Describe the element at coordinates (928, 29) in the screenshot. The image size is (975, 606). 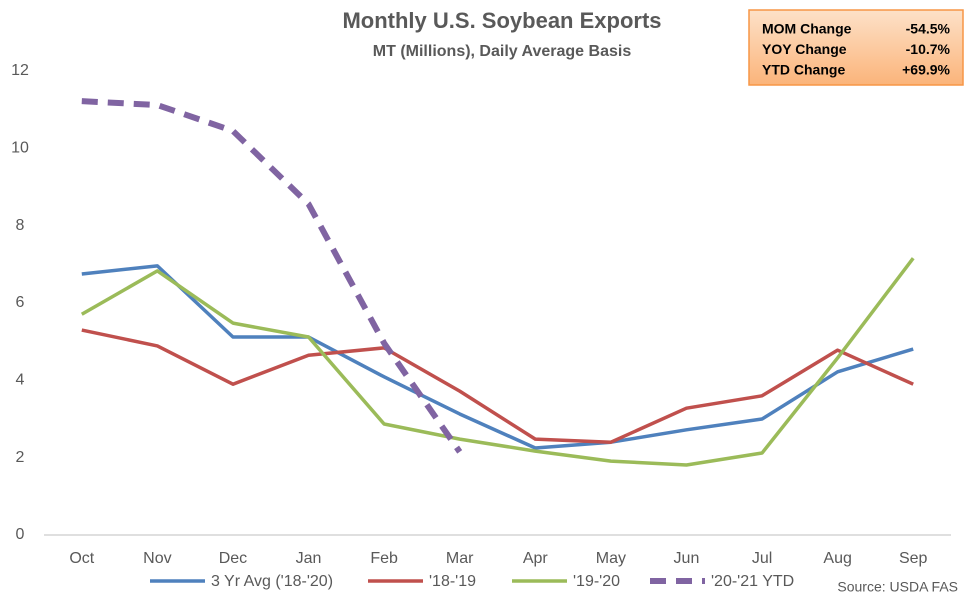
I see `stats-value: -54.5%` at that location.